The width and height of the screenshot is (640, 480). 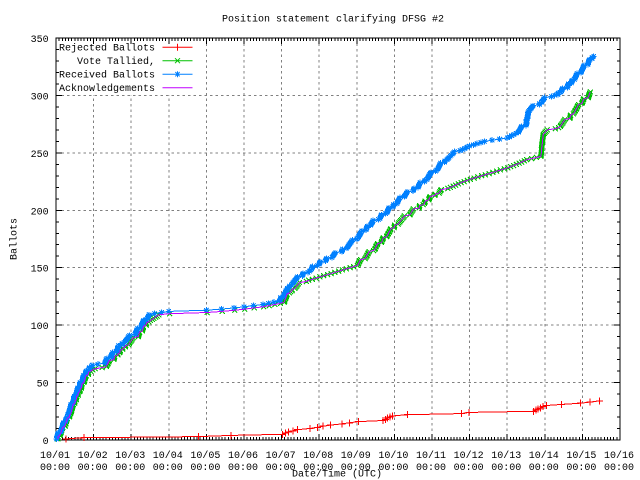 I want to click on svg-text: 350, so click(x=40, y=40).